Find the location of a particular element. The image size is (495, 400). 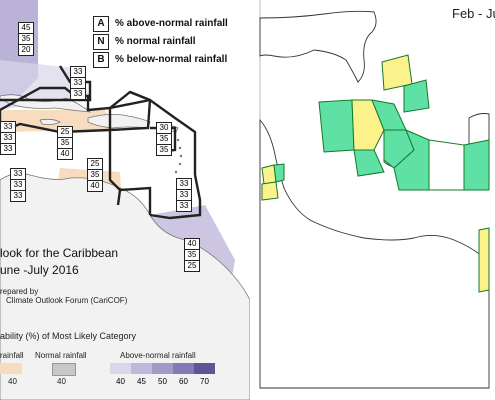

scale-tick-above: 70 is located at coordinates (204, 381).